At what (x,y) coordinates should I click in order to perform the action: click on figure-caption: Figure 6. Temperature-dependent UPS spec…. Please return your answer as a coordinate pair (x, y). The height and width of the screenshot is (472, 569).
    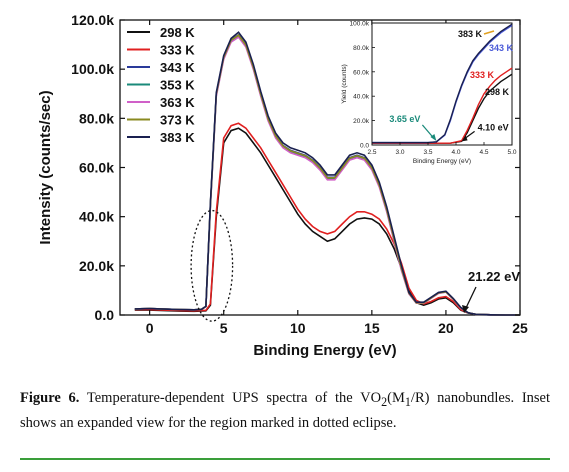
    Looking at the image, I should click on (285, 411).